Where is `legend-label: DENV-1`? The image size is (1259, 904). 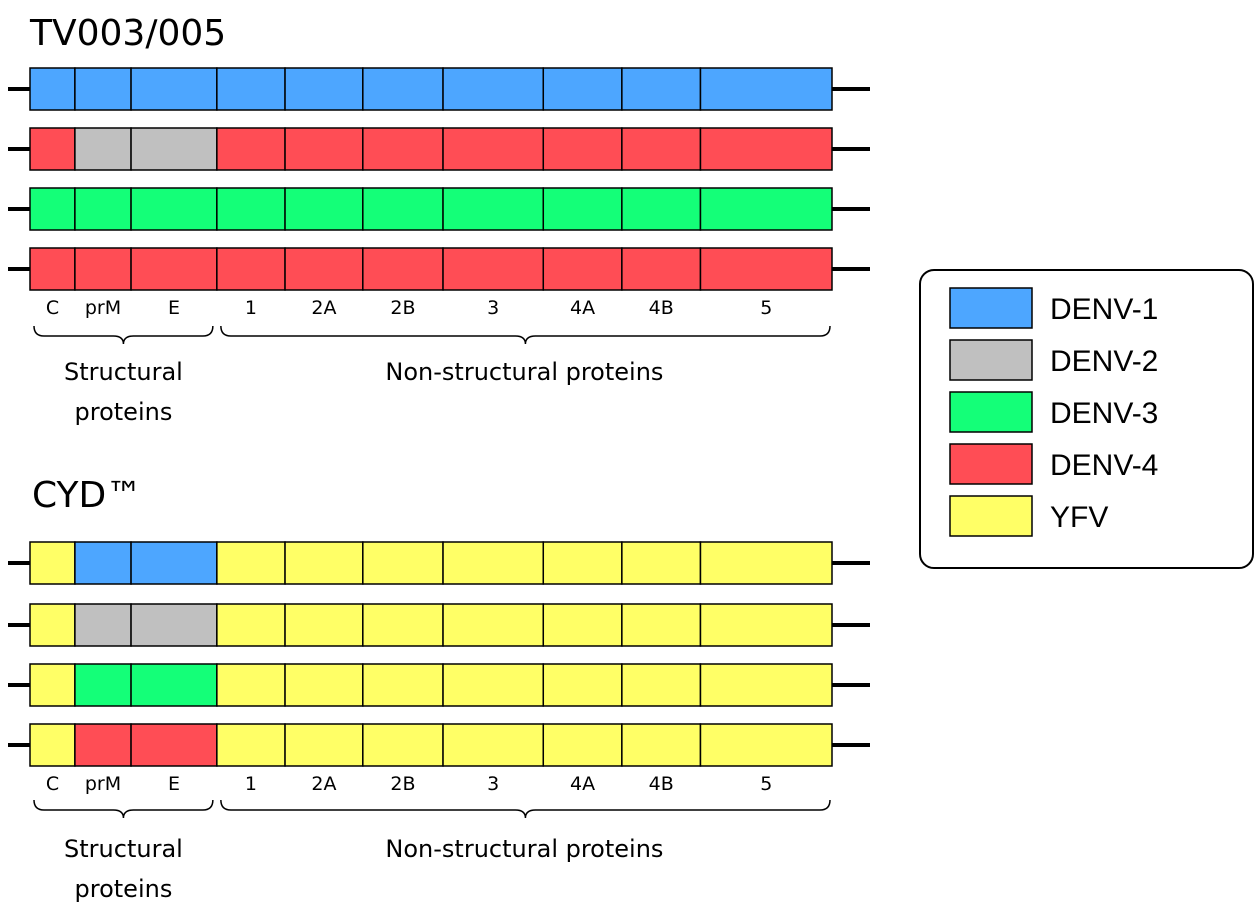 legend-label: DENV-1 is located at coordinates (1104, 309).